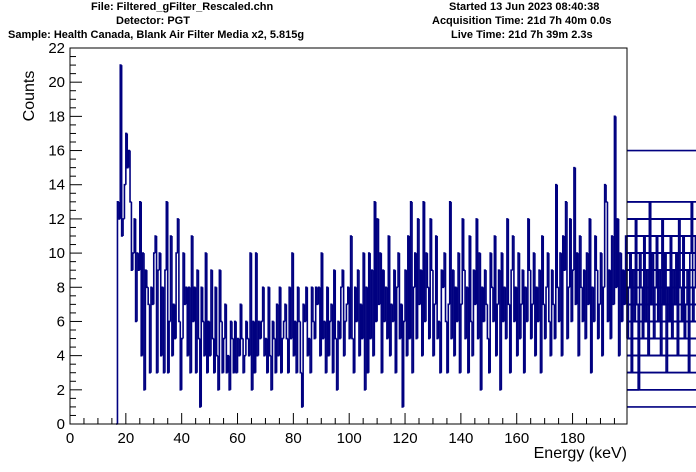 The width and height of the screenshot is (696, 472). What do you see at coordinates (125, 438) in the screenshot?
I see `x-tick-label: 20` at bounding box center [125, 438].